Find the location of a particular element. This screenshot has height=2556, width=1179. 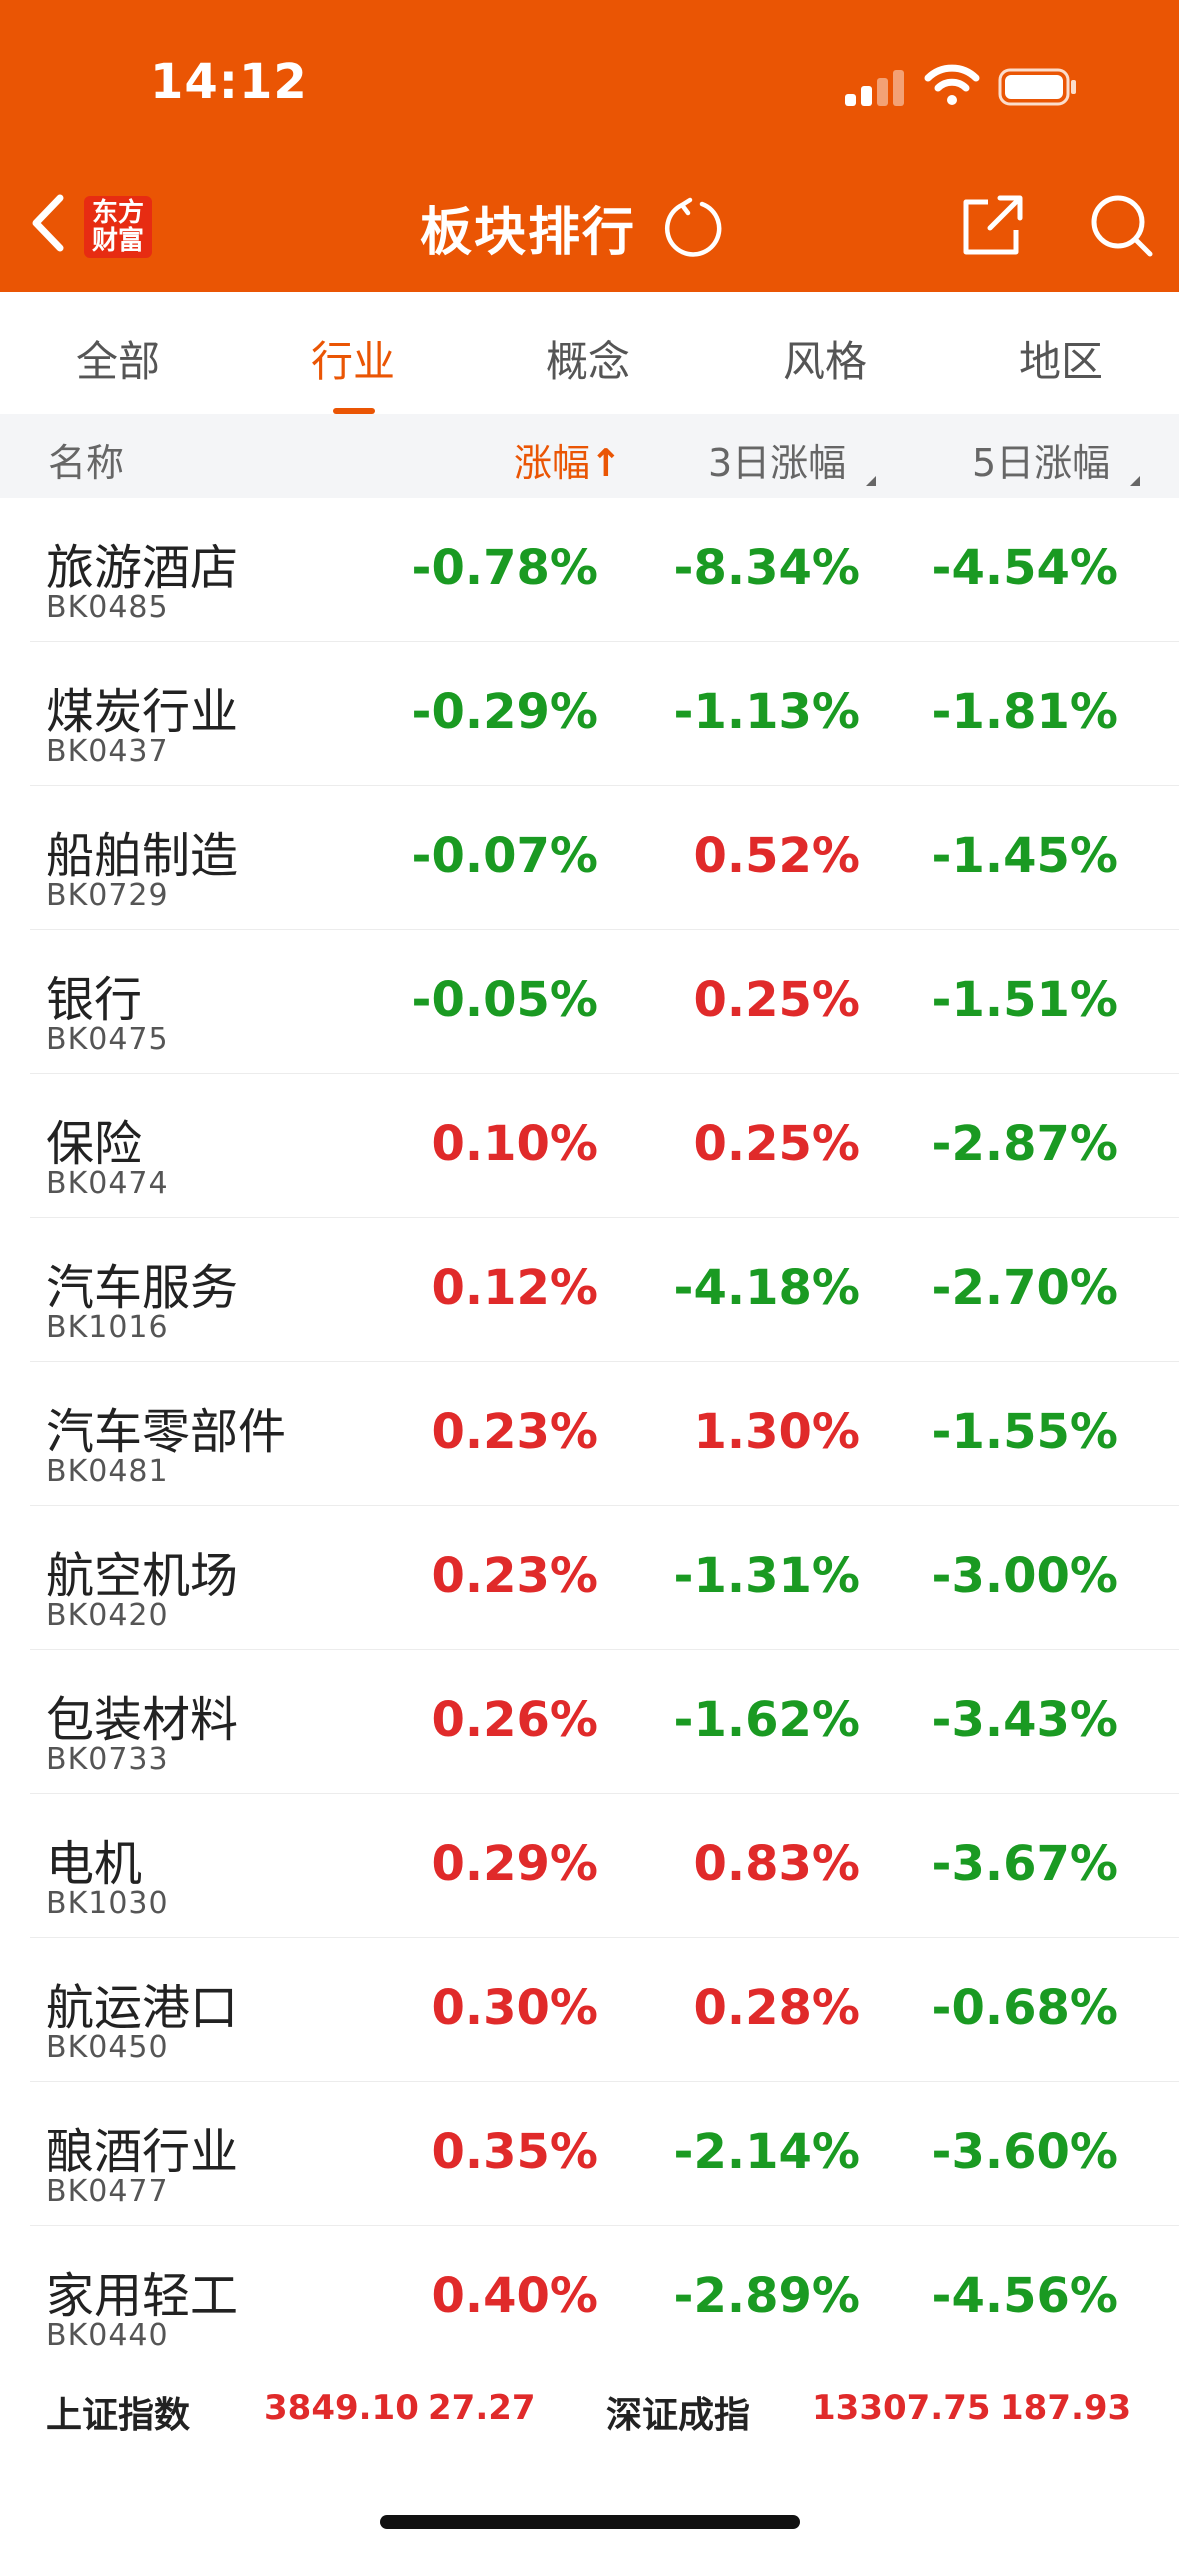

table-row: 煤炭行业 BK0437 -0.29% -1.13% -1.81% is located at coordinates (604, 714).